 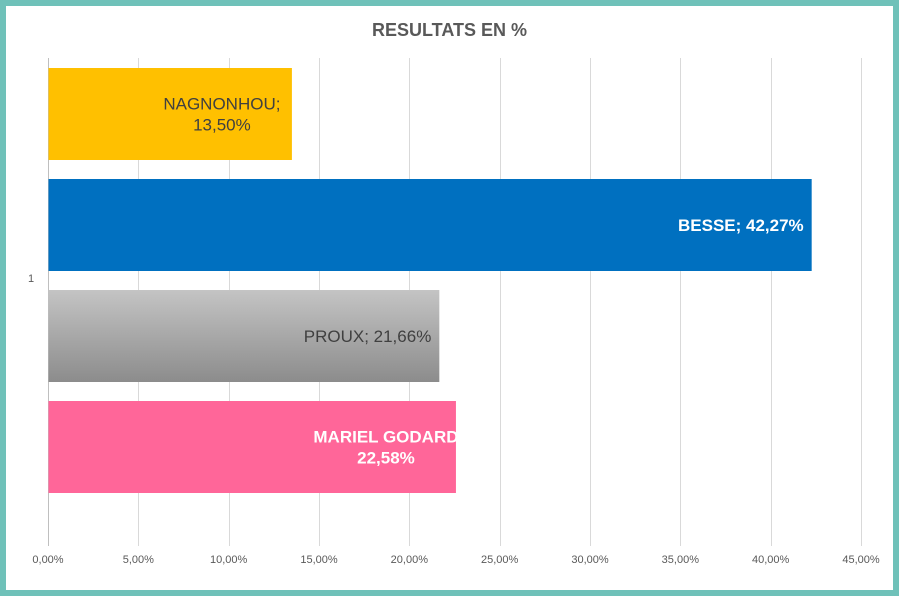 What do you see at coordinates (47, 560) in the screenshot?
I see `x-tick-label: 0,00%` at bounding box center [47, 560].